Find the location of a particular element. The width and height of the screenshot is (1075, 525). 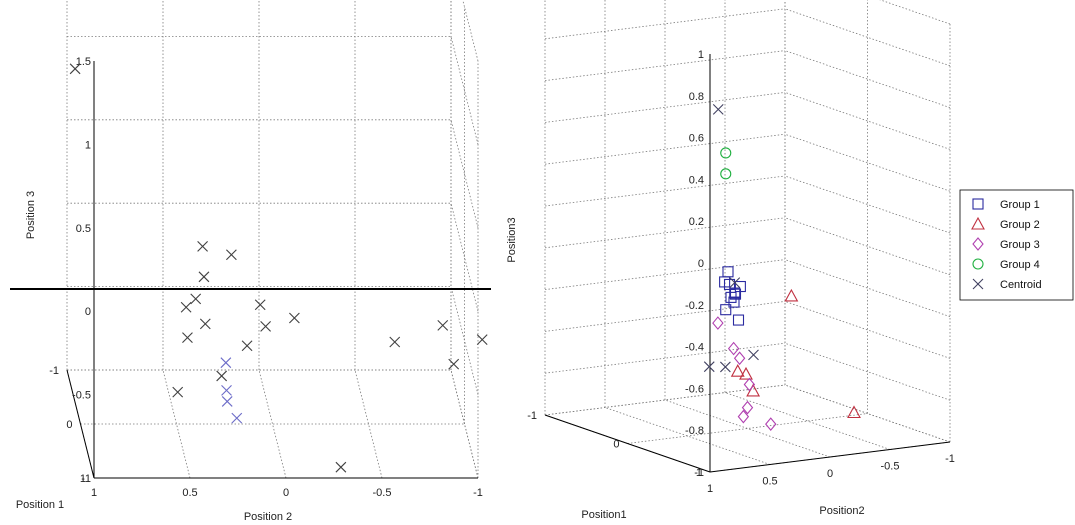

z-tick-label: 0 is located at coordinates (701, 264).